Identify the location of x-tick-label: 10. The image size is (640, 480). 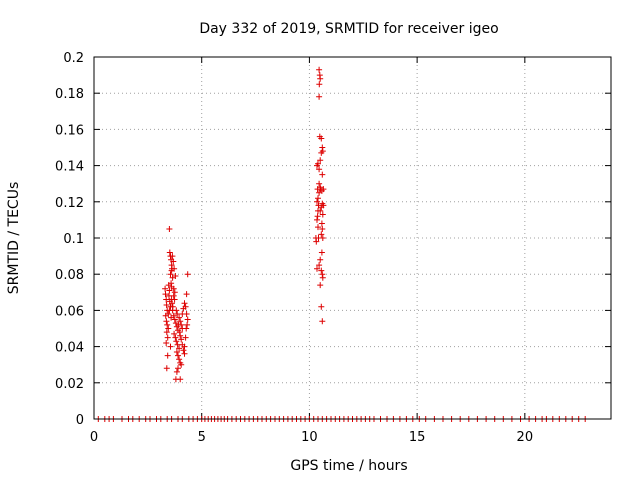
(309, 437).